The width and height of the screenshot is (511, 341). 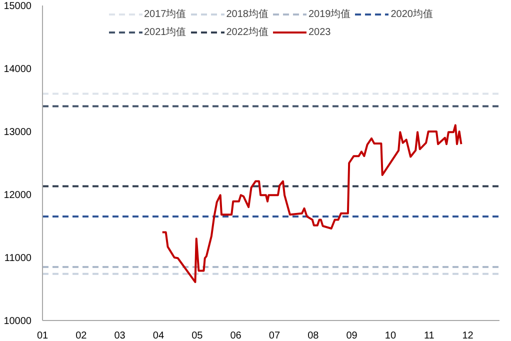 I want to click on x-tick-label: 05, so click(x=198, y=335).